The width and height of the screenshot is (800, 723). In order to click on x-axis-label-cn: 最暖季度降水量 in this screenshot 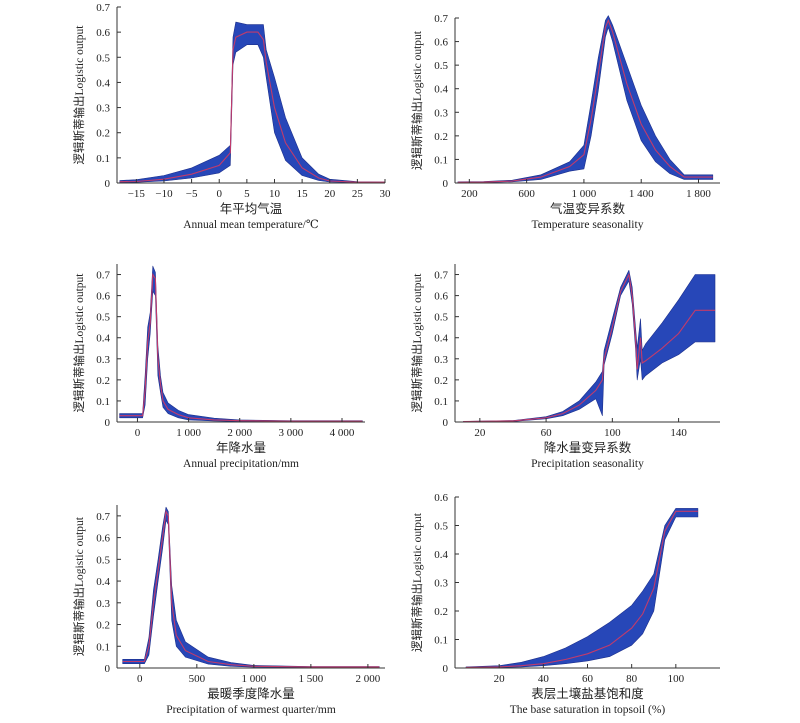, I will do `click(251, 693)`.